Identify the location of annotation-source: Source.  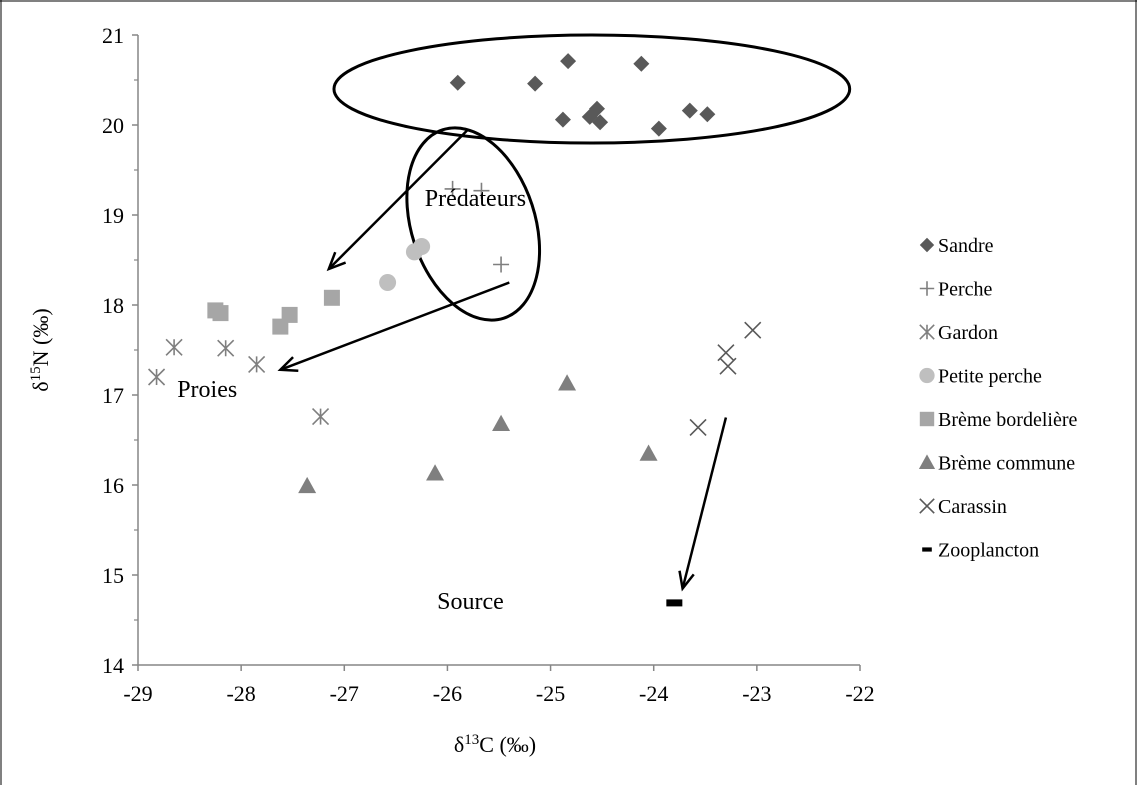
(470, 602).